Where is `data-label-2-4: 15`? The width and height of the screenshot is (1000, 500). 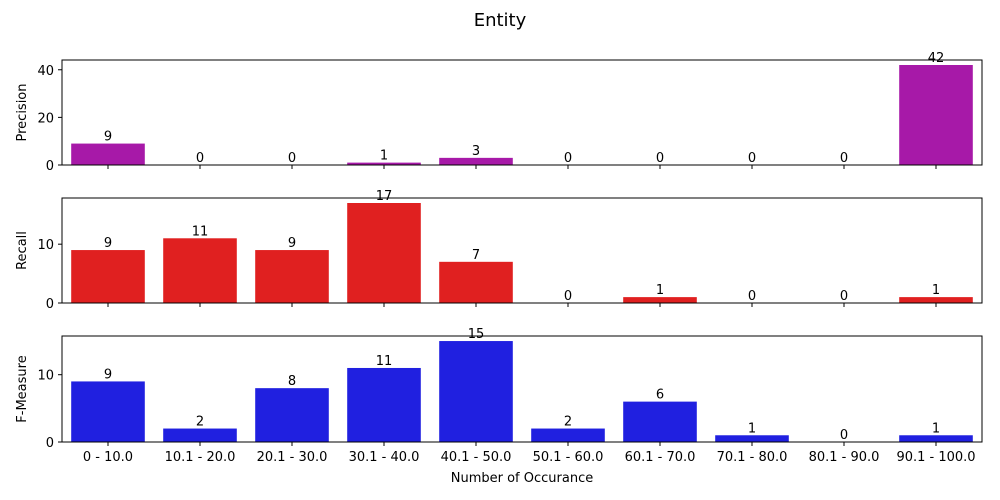 data-label-2-4: 15 is located at coordinates (476, 334).